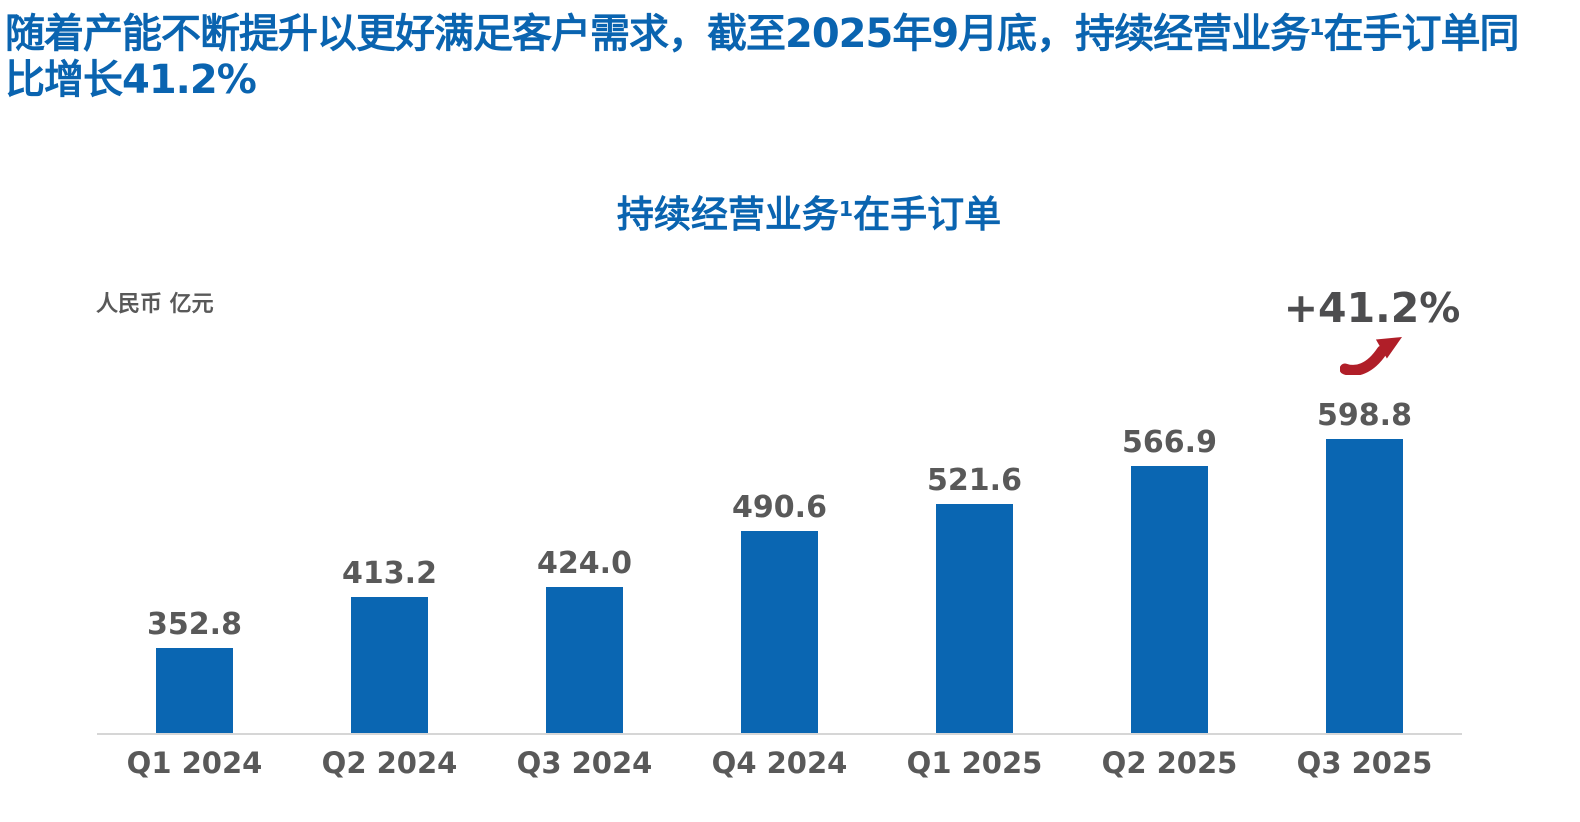 Image resolution: width=1580 pixels, height=822 pixels. I want to click on growth-arrow-icon, so click(1371, 356).